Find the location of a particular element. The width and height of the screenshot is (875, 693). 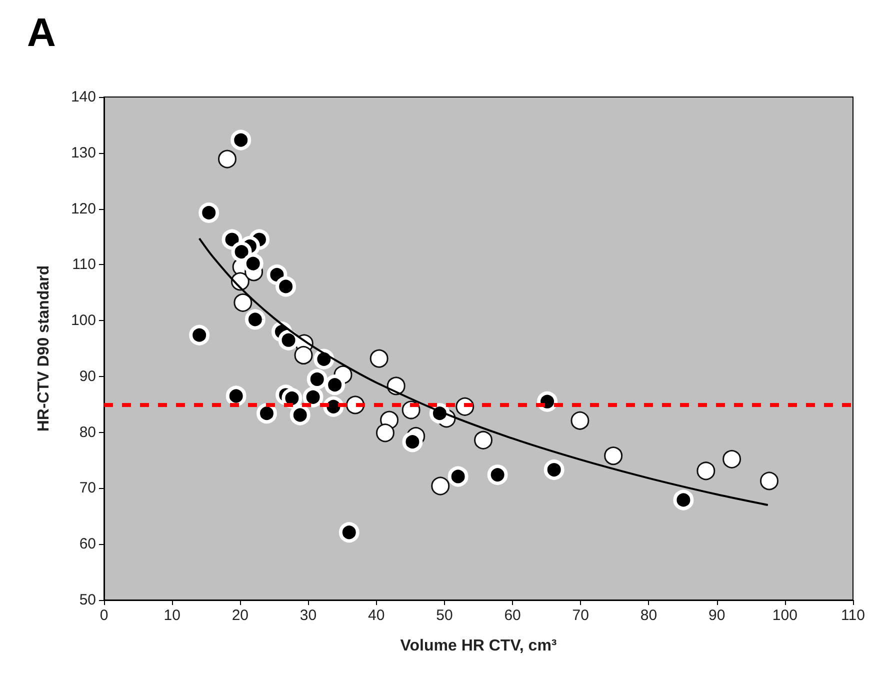

x-tick-label: 10 is located at coordinates (172, 615).